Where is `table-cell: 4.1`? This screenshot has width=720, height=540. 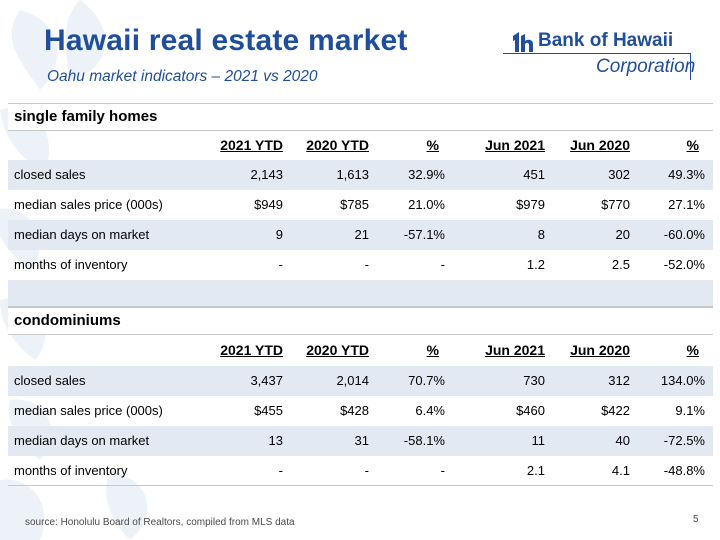 table-cell: 4.1 is located at coordinates (620, 470).